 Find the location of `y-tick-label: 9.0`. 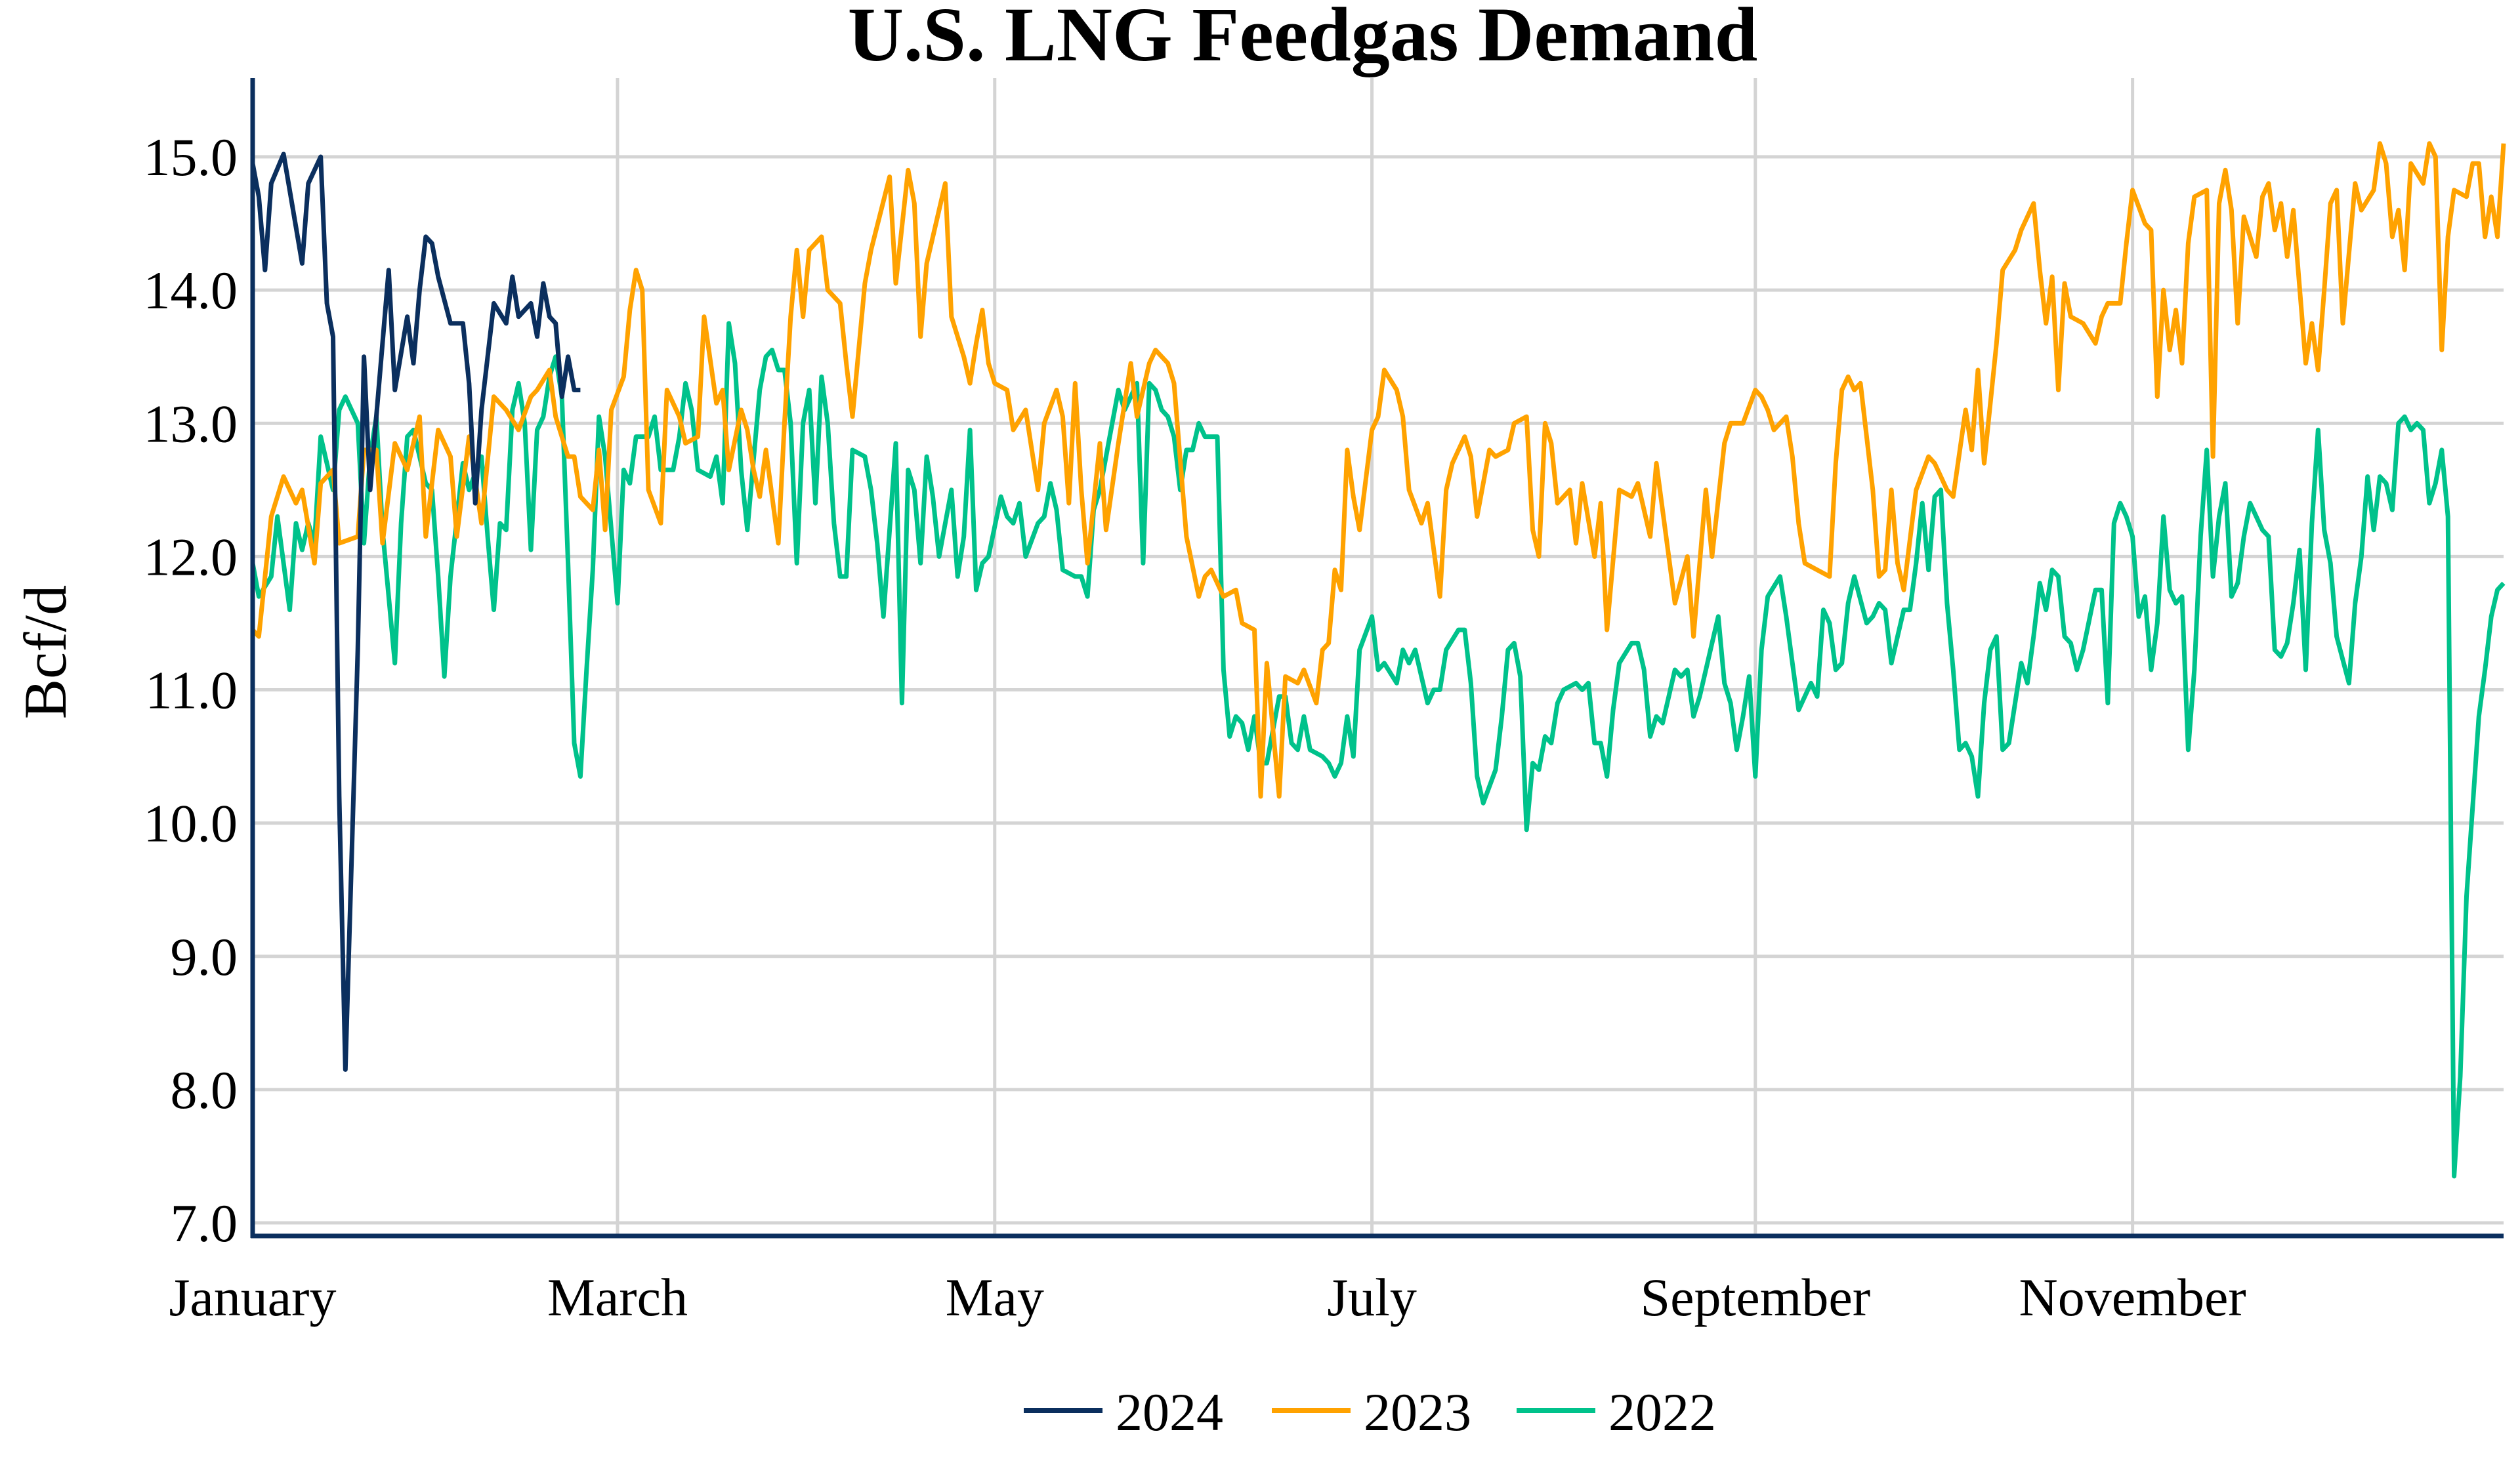

y-tick-label: 9.0 is located at coordinates (204, 957).